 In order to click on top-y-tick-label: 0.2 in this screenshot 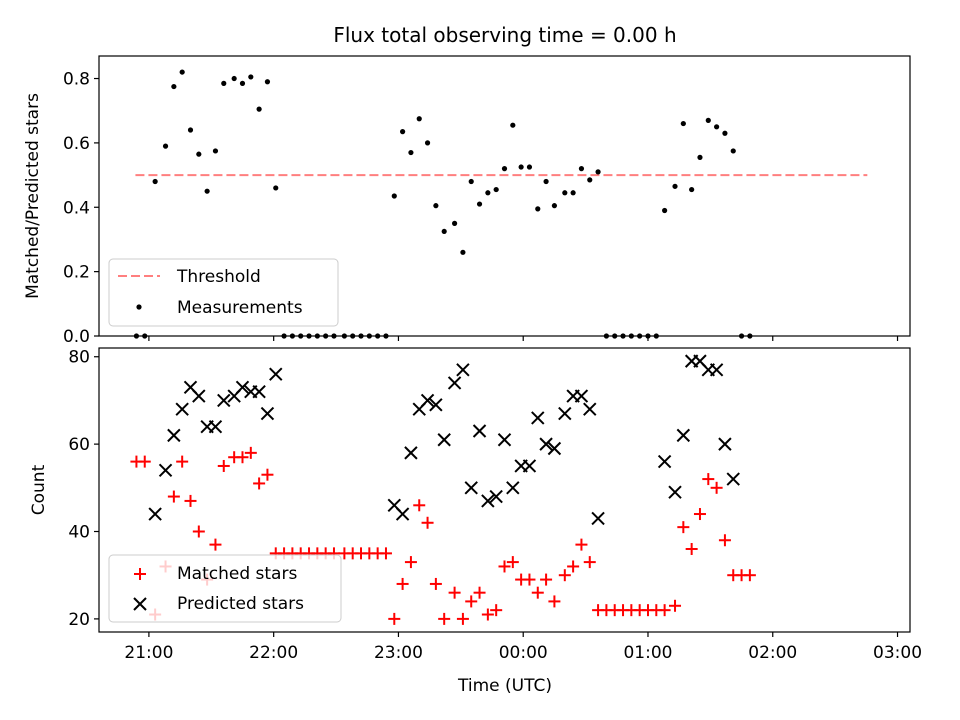, I will do `click(76, 273)`.